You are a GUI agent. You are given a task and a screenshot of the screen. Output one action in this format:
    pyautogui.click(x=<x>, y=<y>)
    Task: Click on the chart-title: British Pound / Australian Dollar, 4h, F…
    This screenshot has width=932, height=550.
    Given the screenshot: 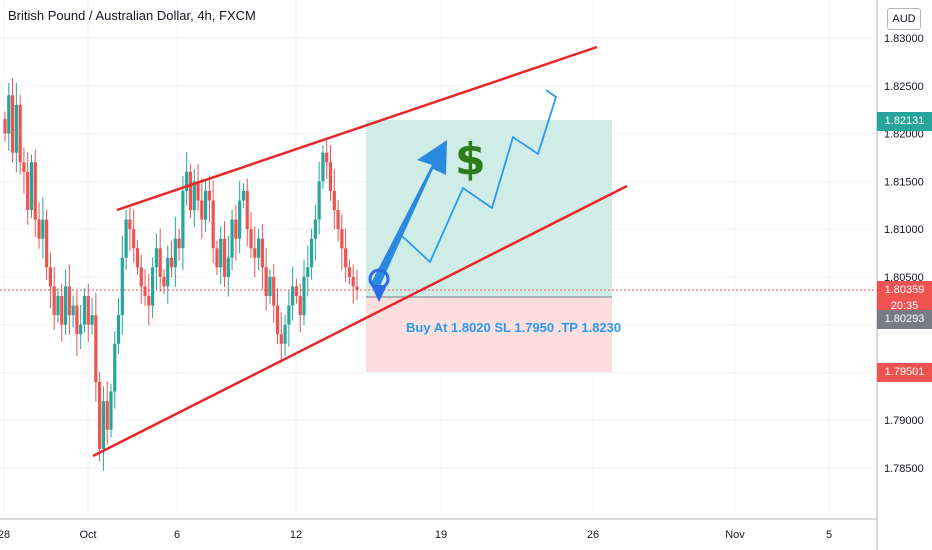 What is the action you would take?
    pyautogui.click(x=132, y=15)
    